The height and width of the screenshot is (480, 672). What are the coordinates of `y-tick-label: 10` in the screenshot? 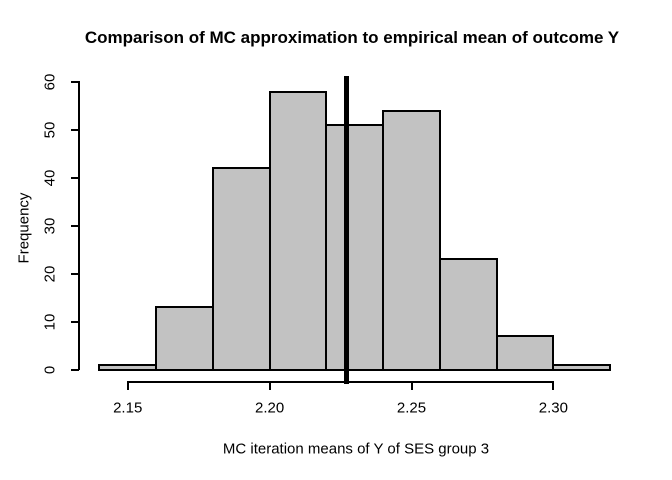 It's located at (50, 321).